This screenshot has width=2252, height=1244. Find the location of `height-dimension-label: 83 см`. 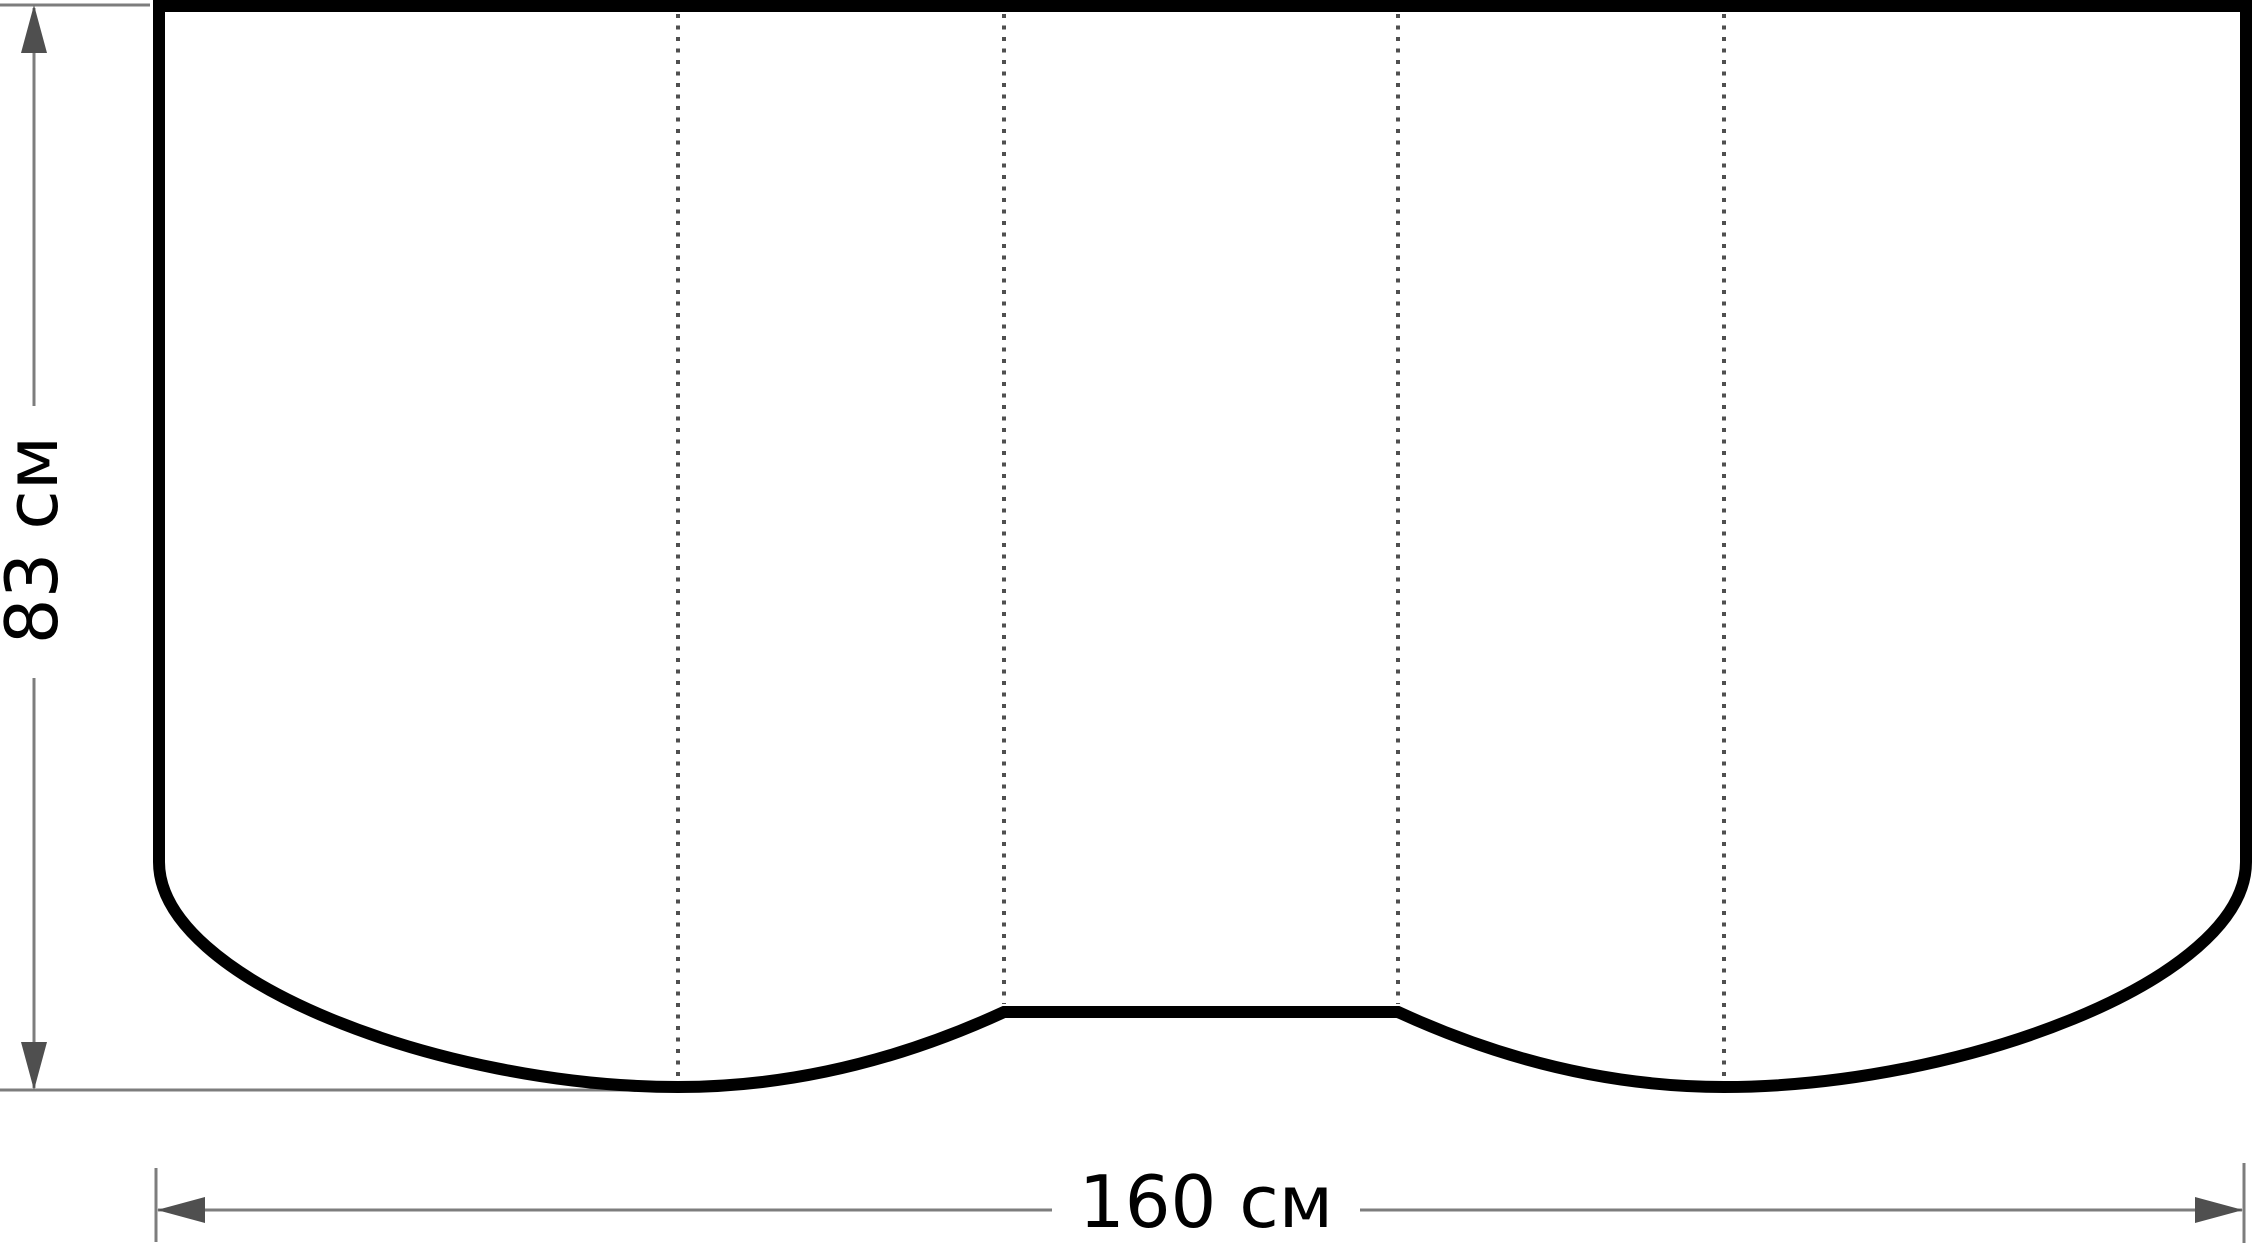

height-dimension-label: 83 см is located at coordinates (37, 540).